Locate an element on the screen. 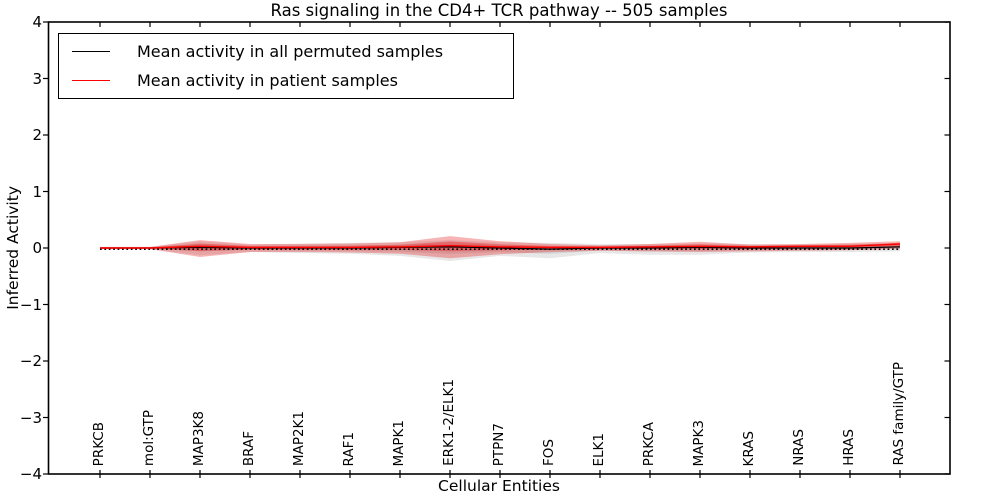  x-tick-label: MAP3K8 is located at coordinates (199, 438).